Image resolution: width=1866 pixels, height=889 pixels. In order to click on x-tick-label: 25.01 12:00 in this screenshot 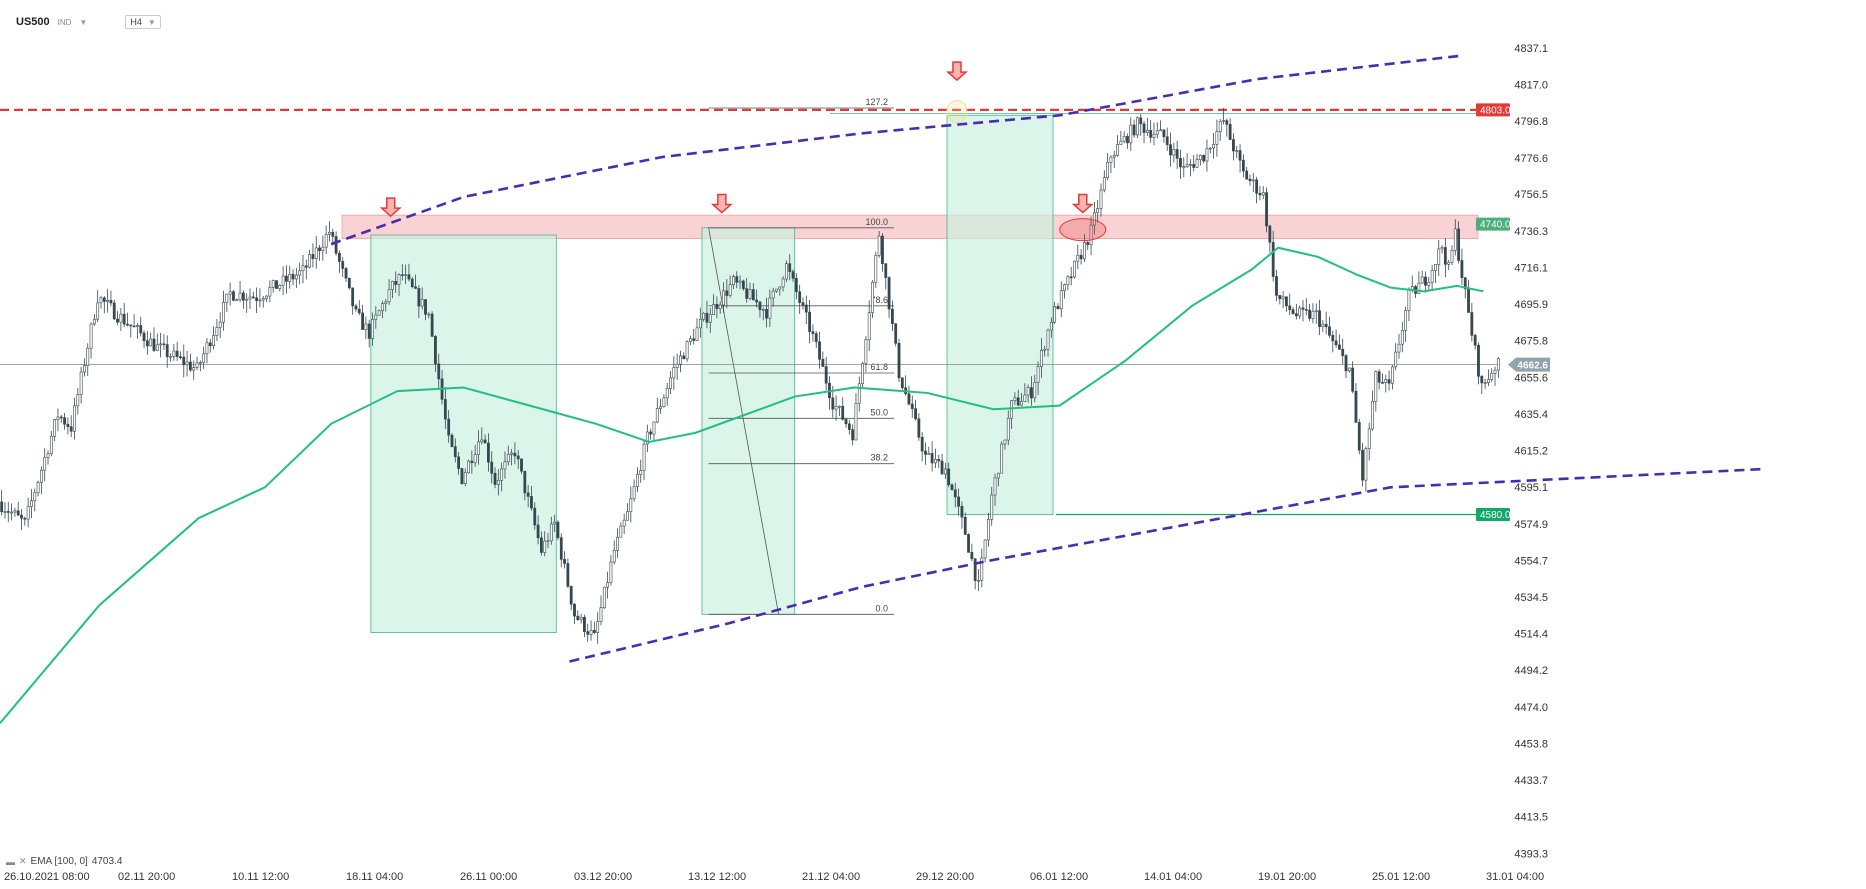, I will do `click(1401, 877)`.